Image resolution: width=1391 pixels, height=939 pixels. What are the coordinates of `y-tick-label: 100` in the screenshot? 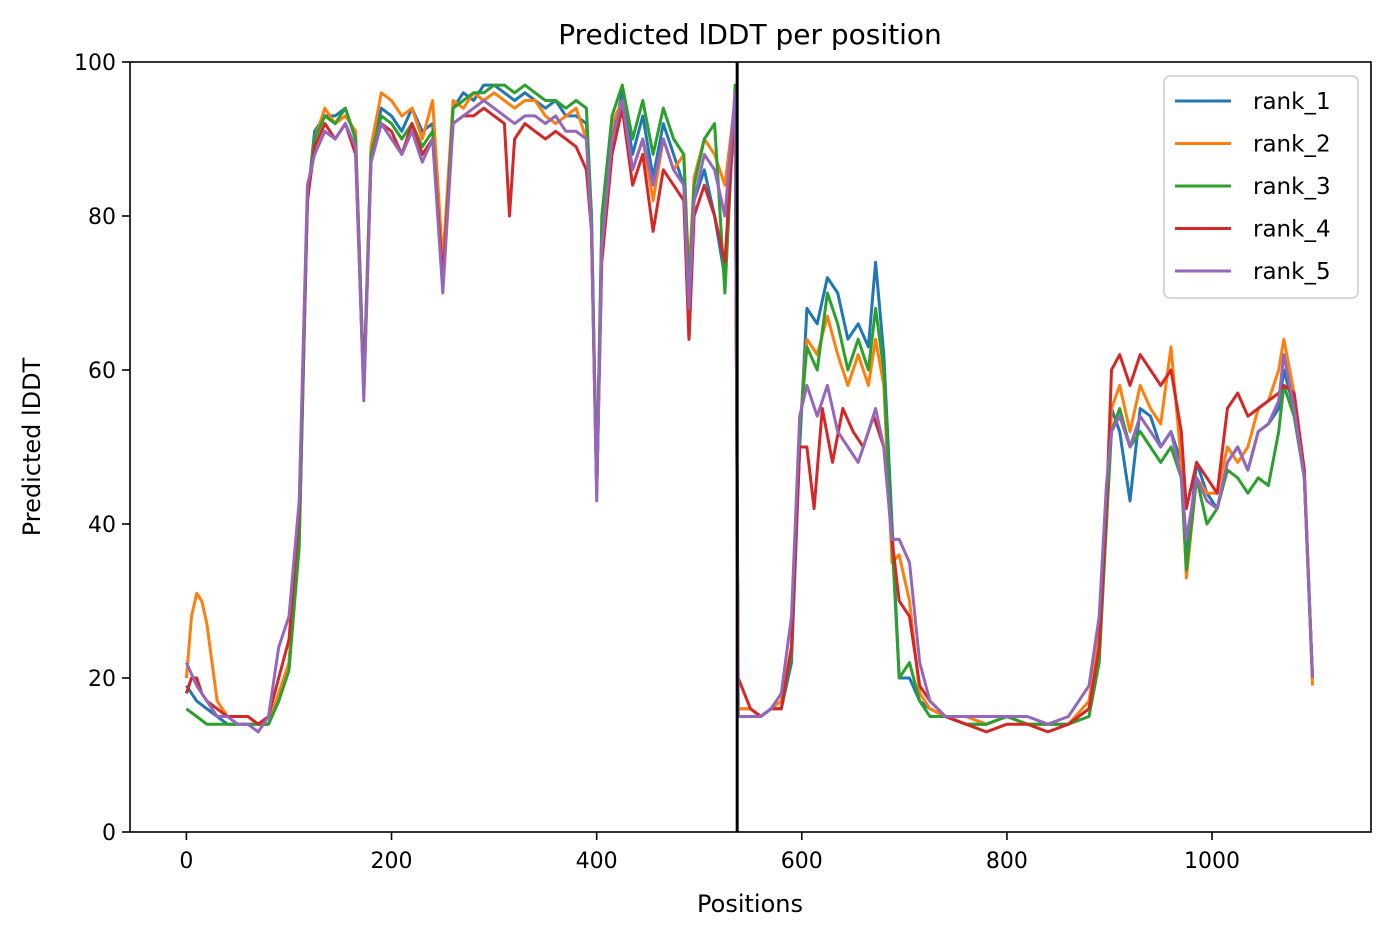 It's located at (95, 63).